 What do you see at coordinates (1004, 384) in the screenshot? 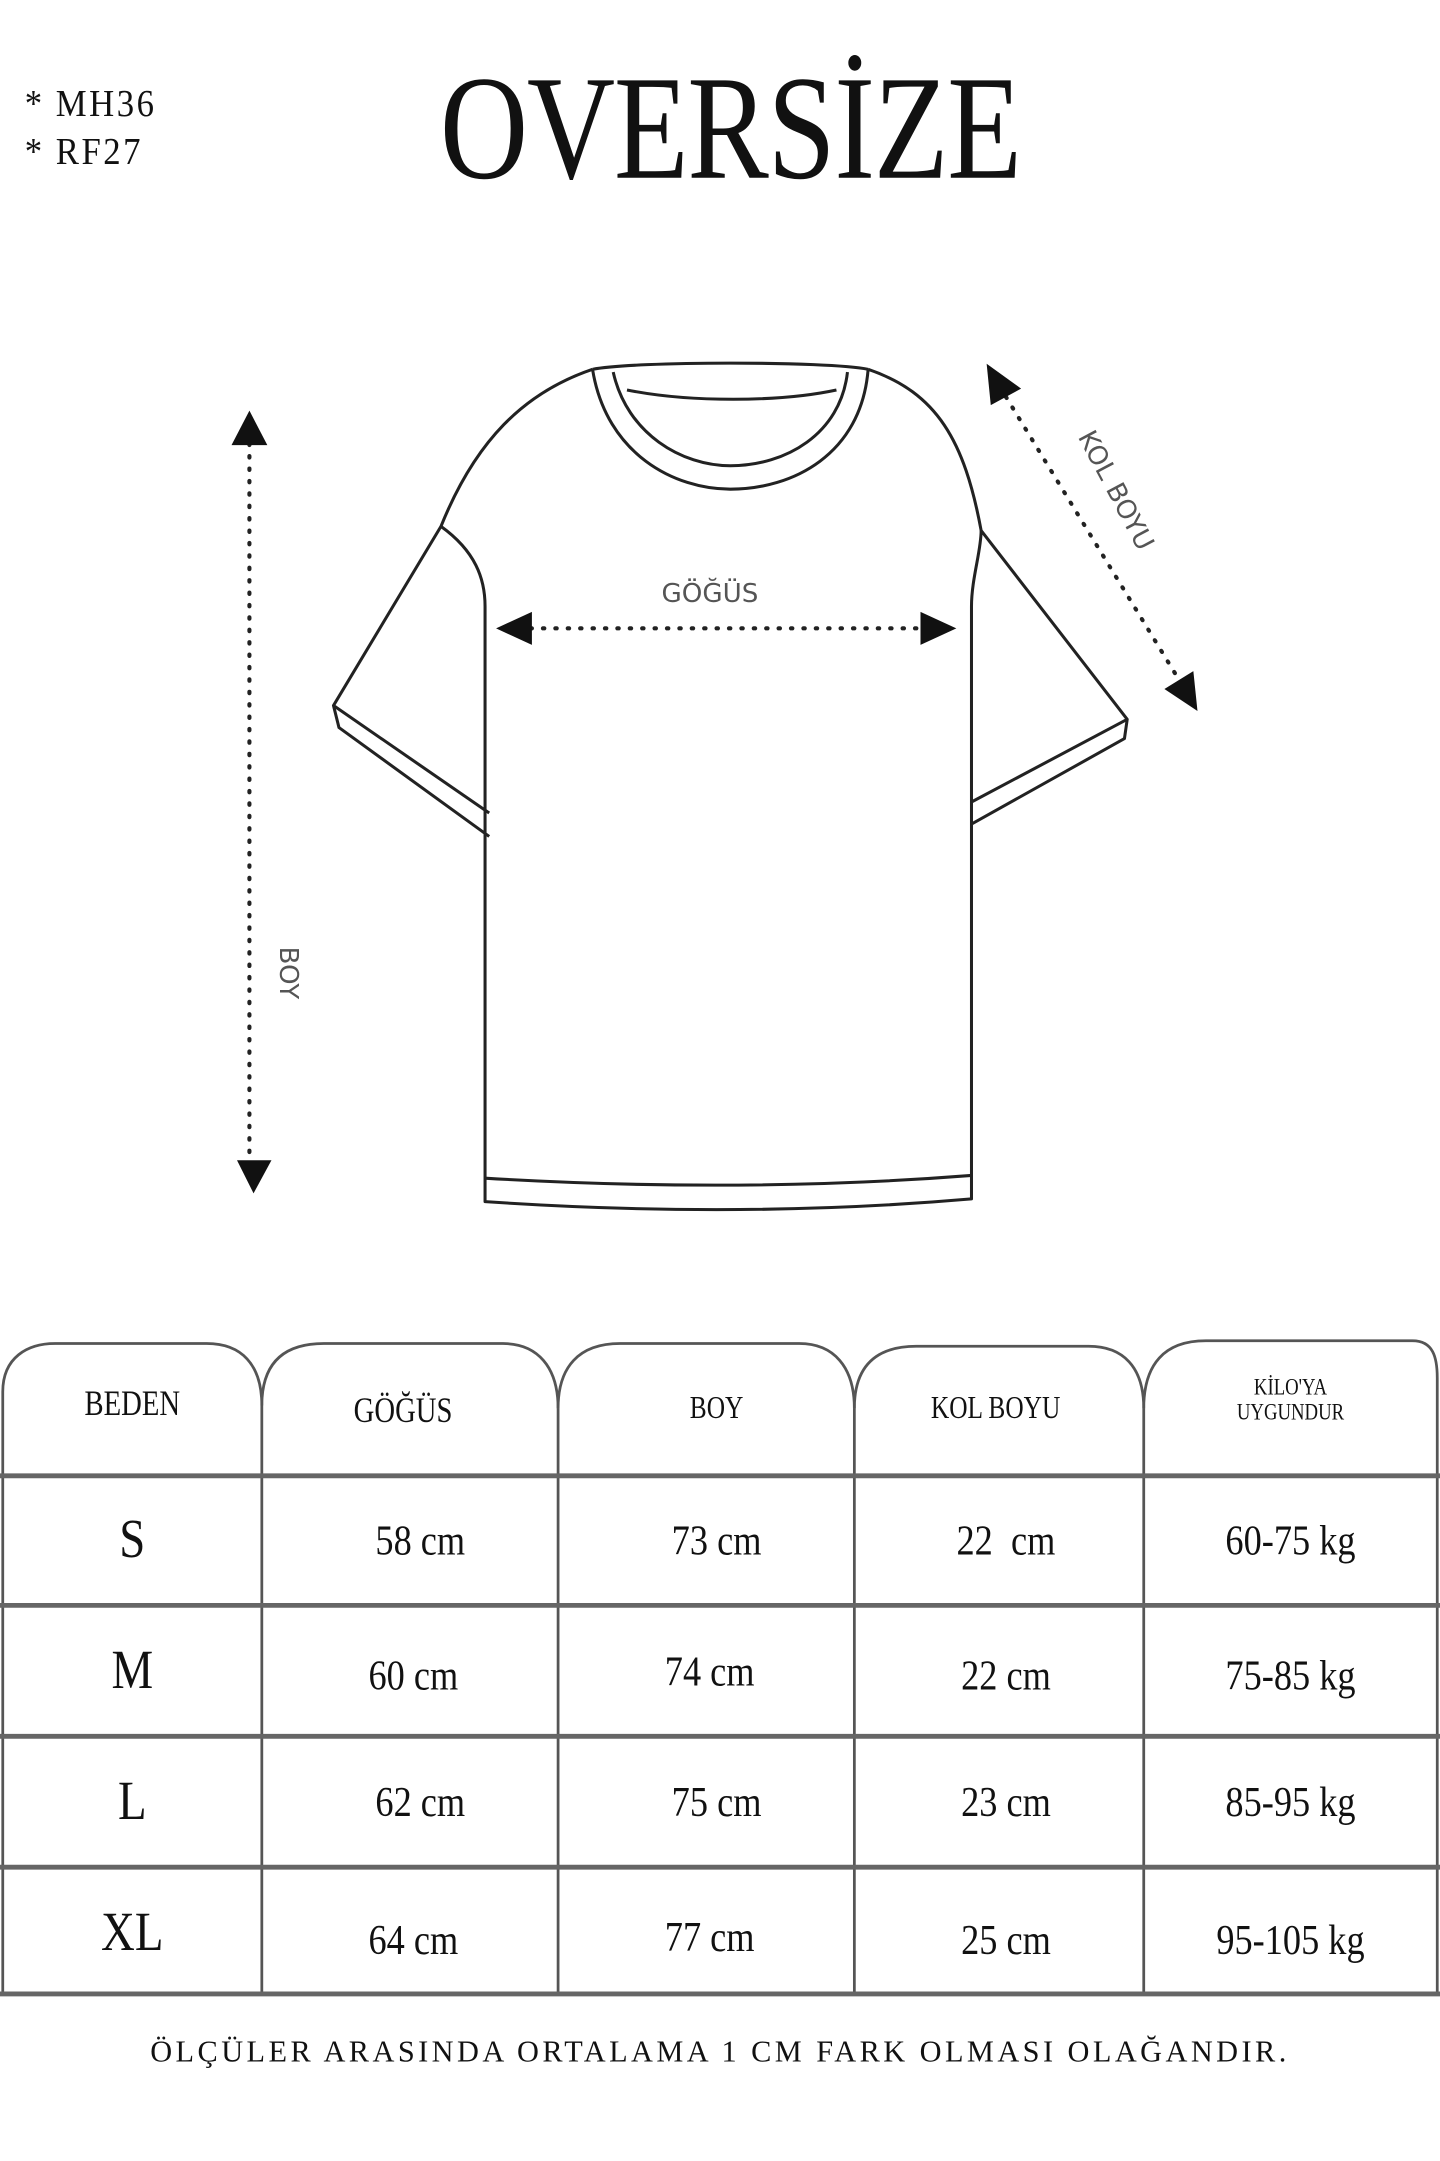
I see `arrow-up-left-icon` at bounding box center [1004, 384].